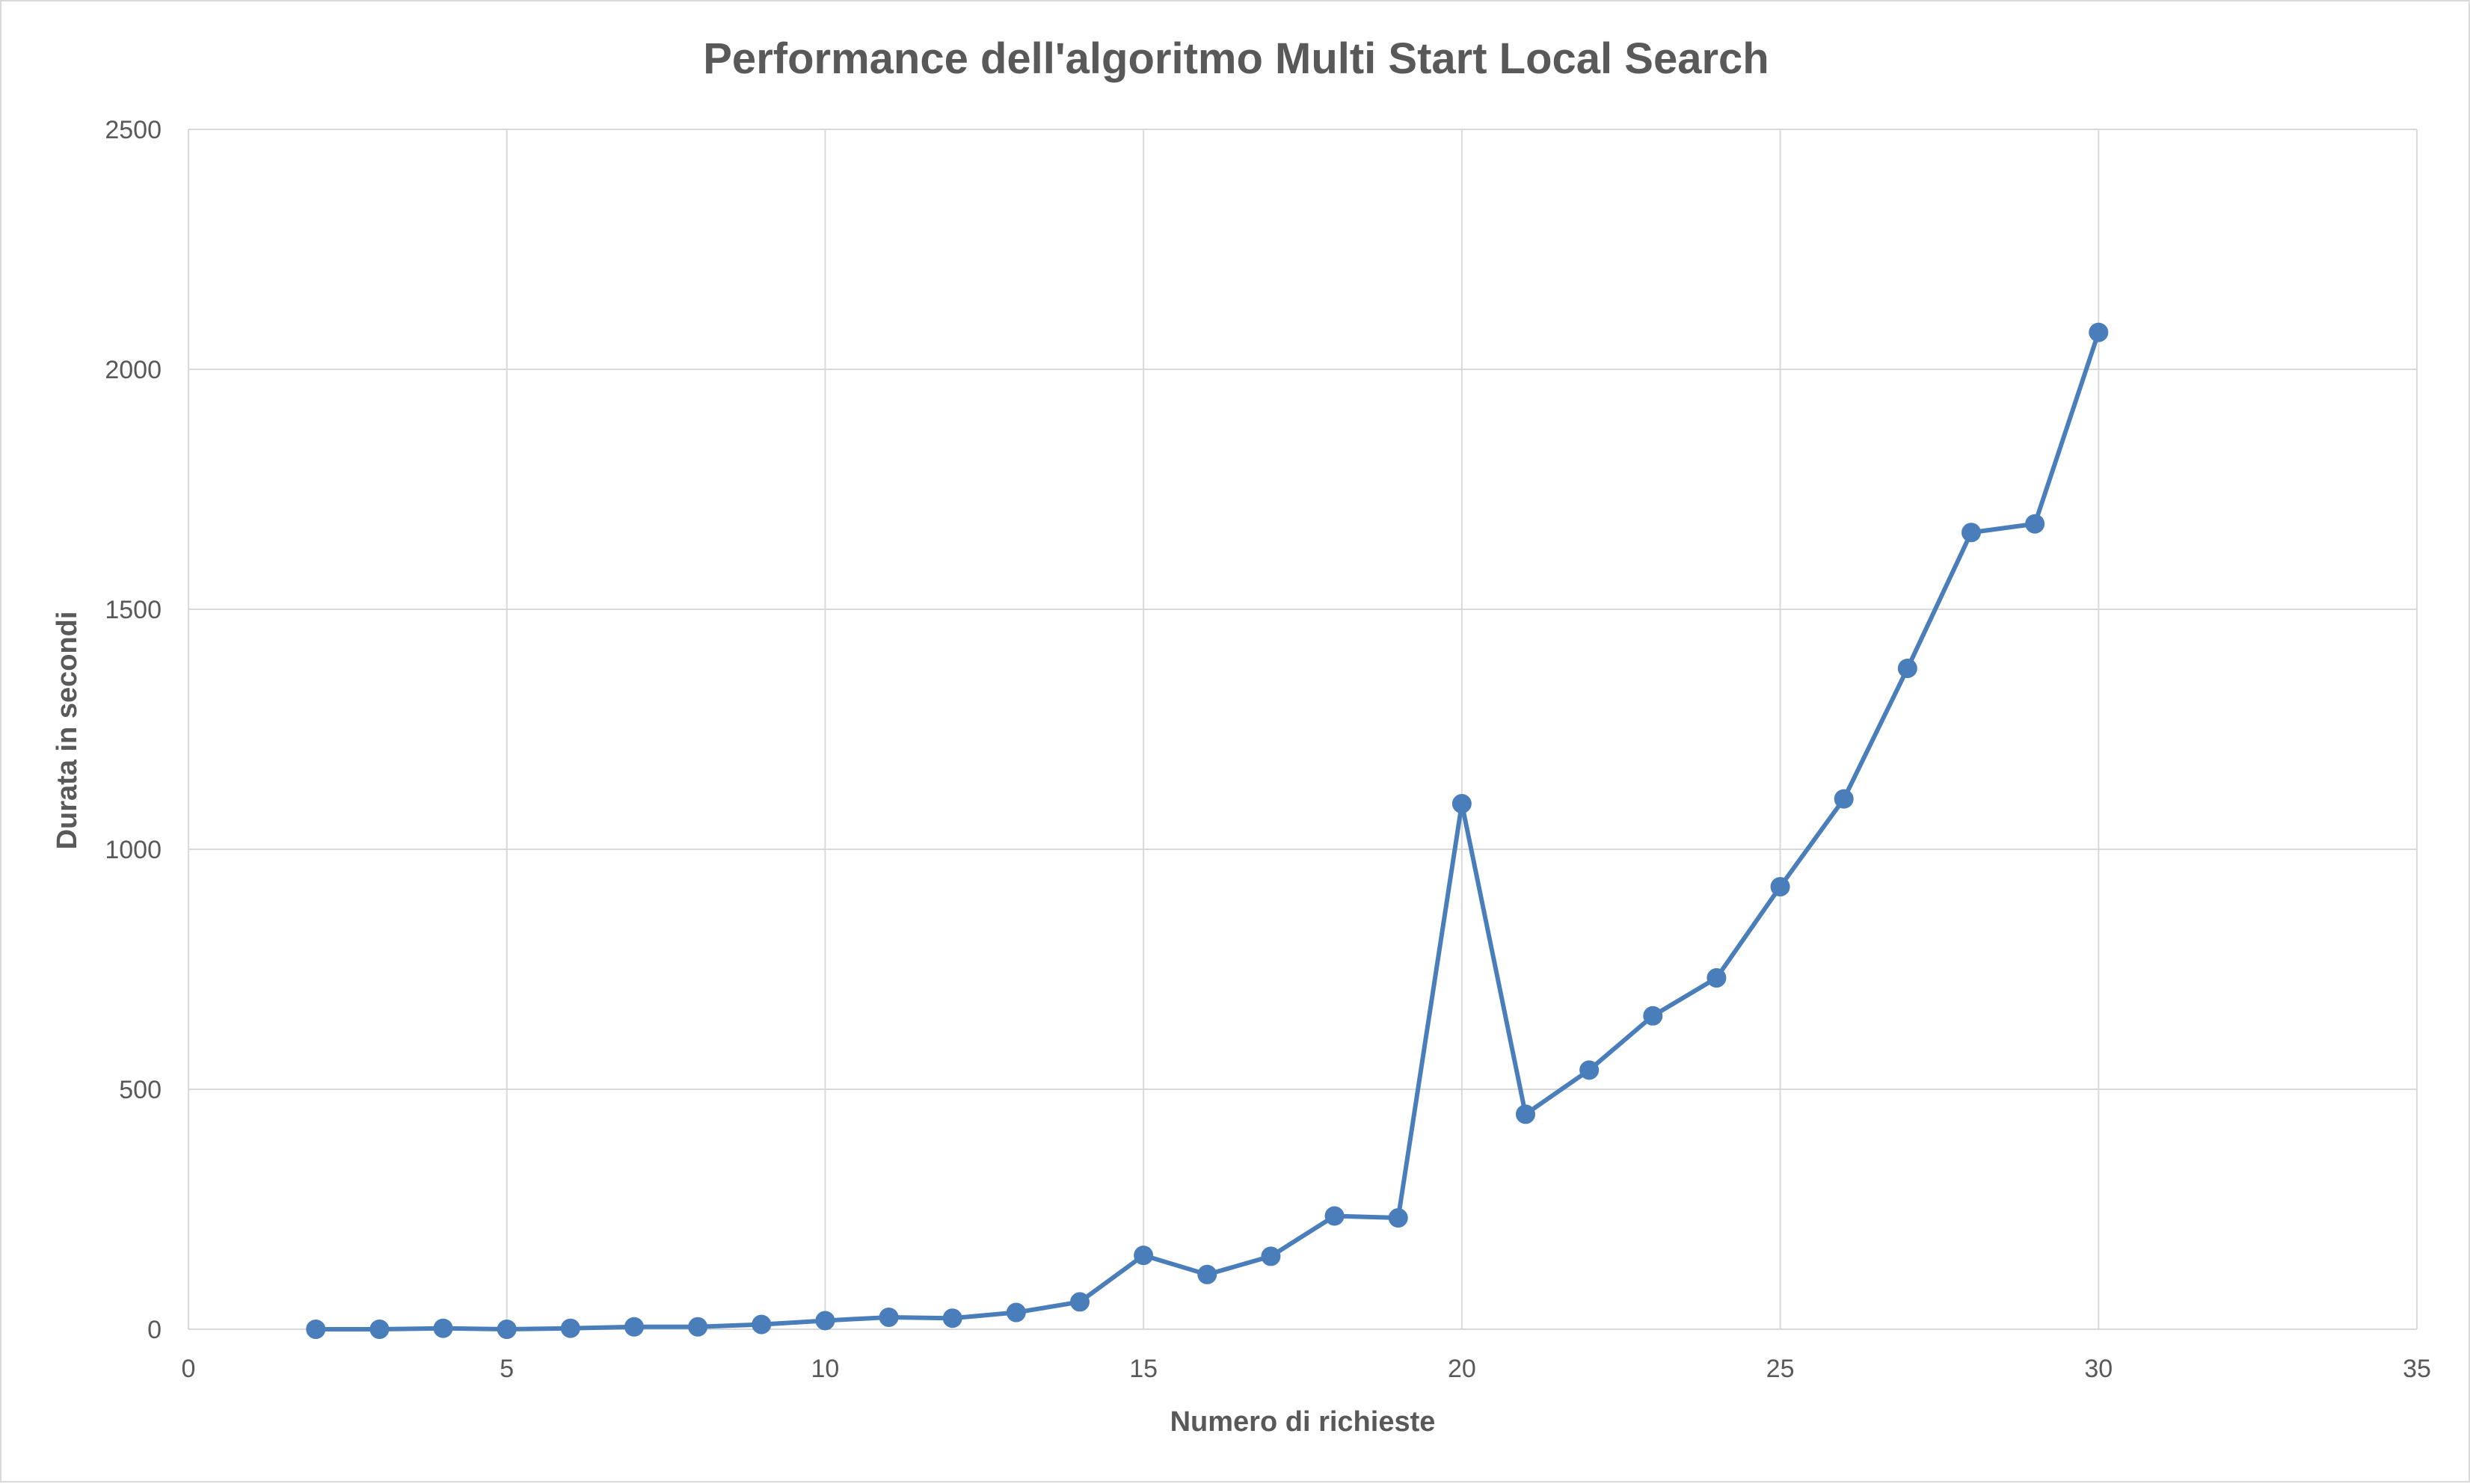  What do you see at coordinates (826, 1369) in the screenshot?
I see `x-tick-label: 10` at bounding box center [826, 1369].